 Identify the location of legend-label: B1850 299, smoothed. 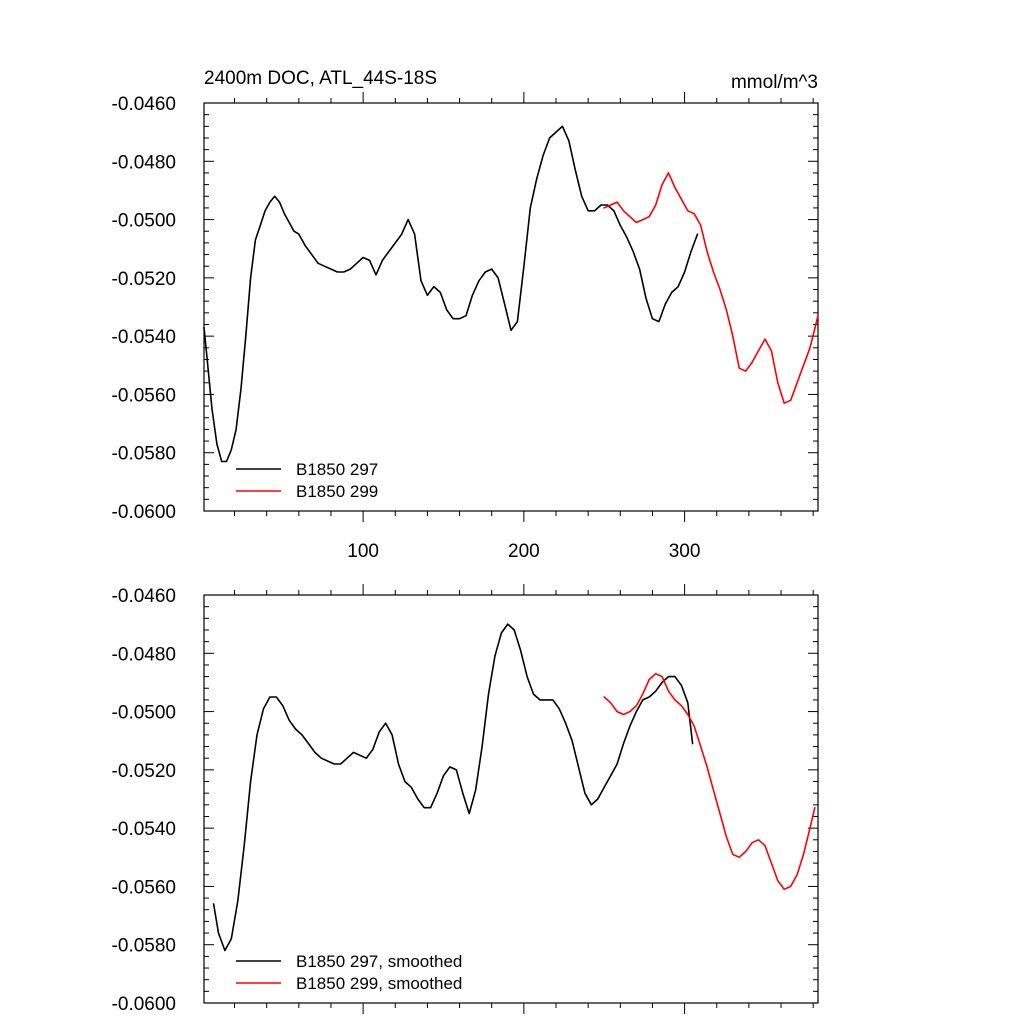
(379, 983).